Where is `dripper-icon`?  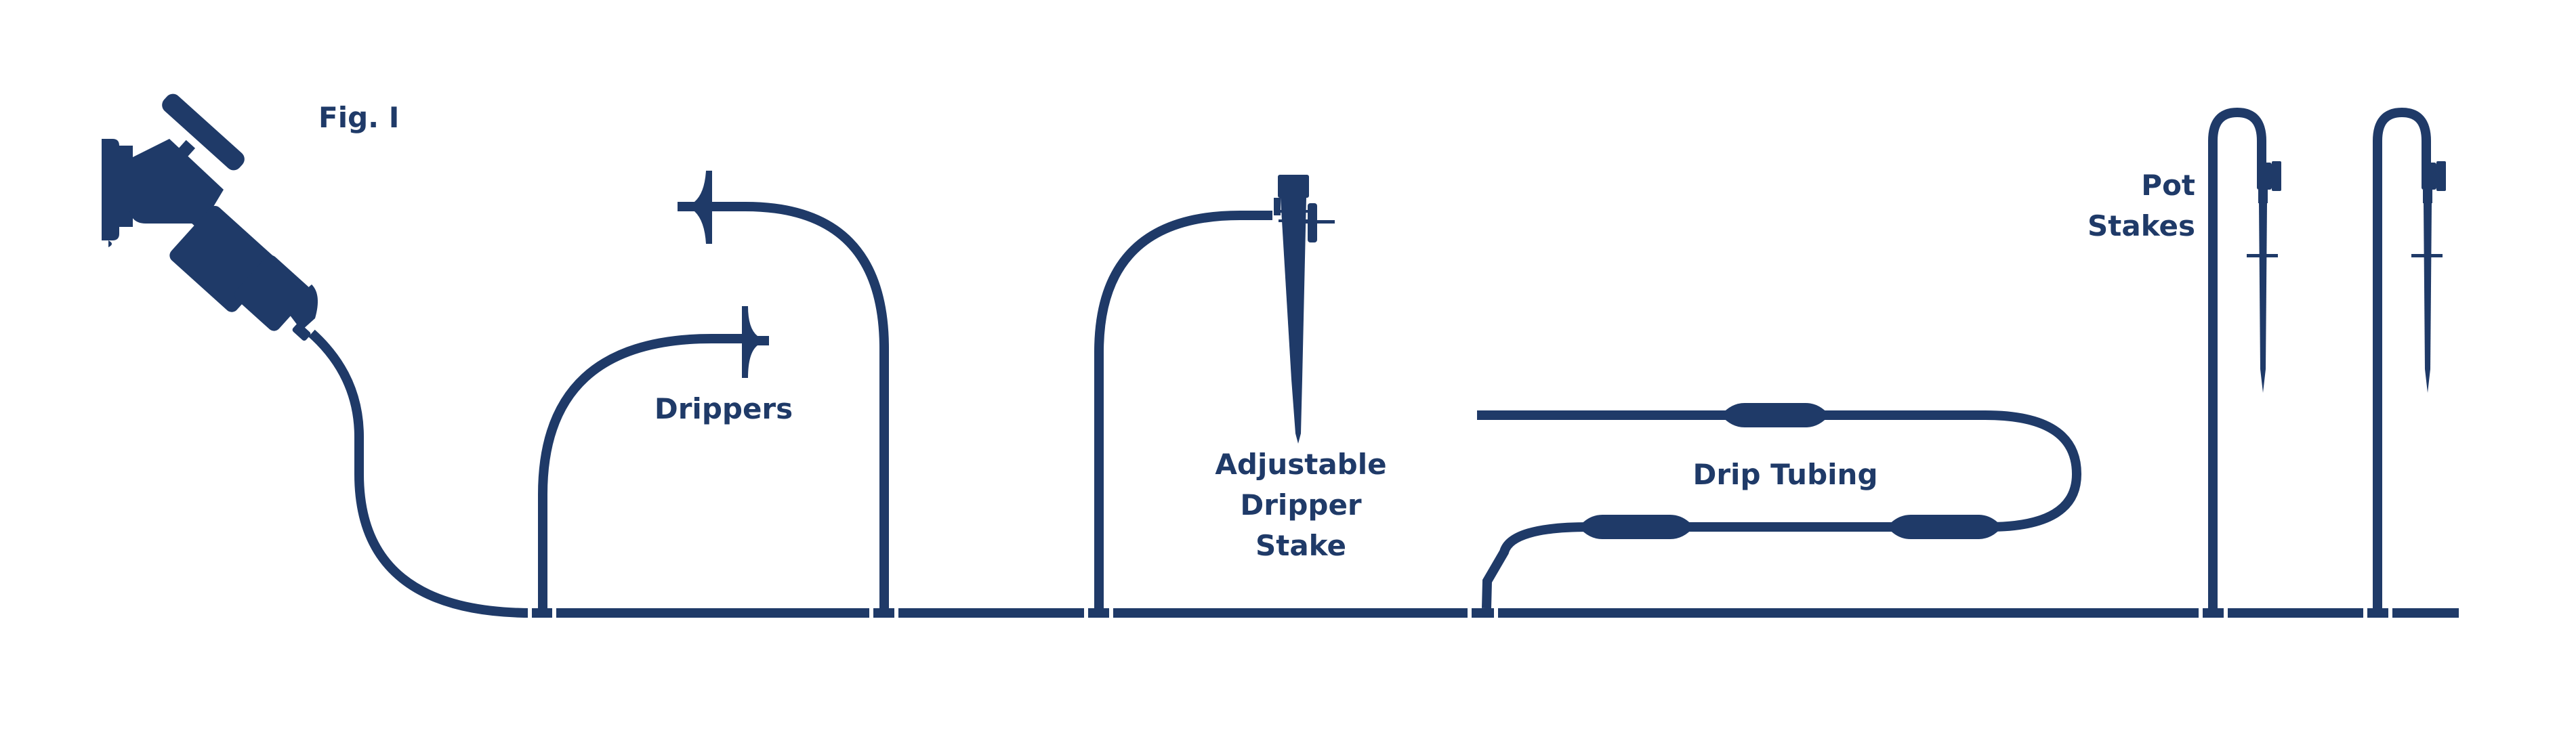 dripper-icon is located at coordinates (723, 274).